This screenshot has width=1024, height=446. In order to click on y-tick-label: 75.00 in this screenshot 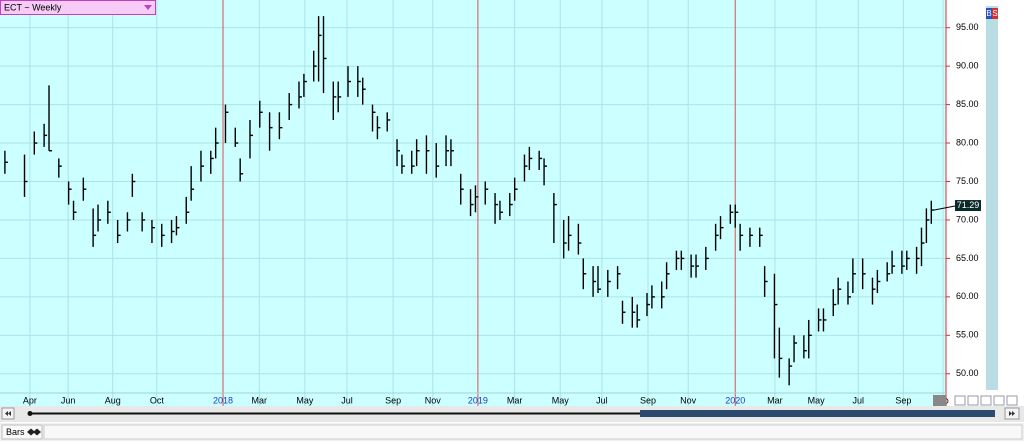, I will do `click(967, 181)`.